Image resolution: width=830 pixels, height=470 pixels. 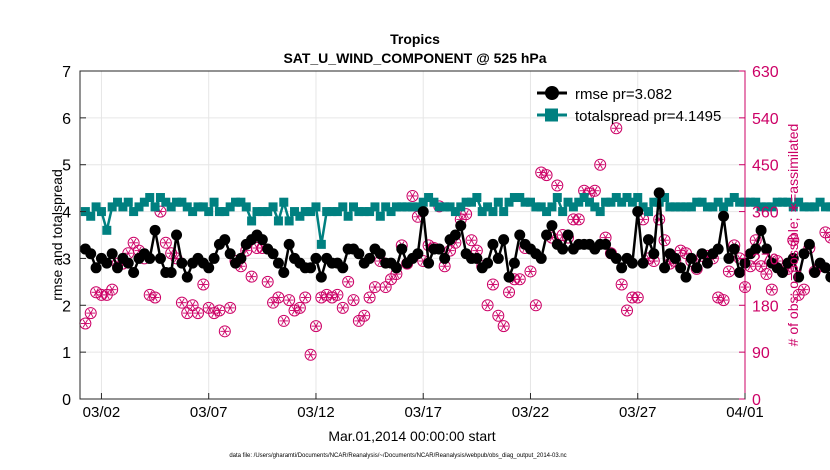 What do you see at coordinates (209, 412) in the screenshot?
I see `x-tick-label: 03/07` at bounding box center [209, 412].